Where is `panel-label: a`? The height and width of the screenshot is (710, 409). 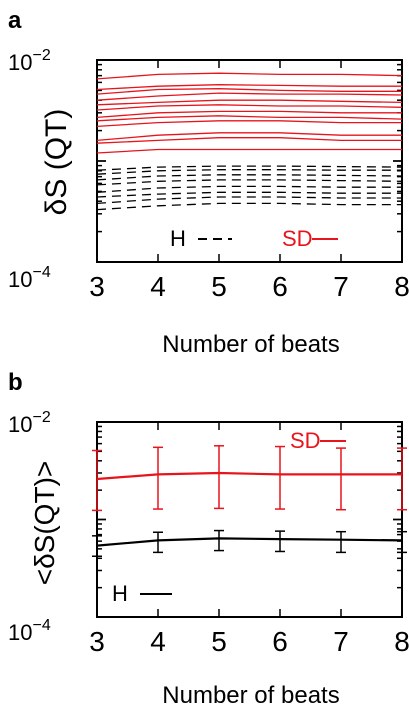 panel-label: a is located at coordinates (15, 20).